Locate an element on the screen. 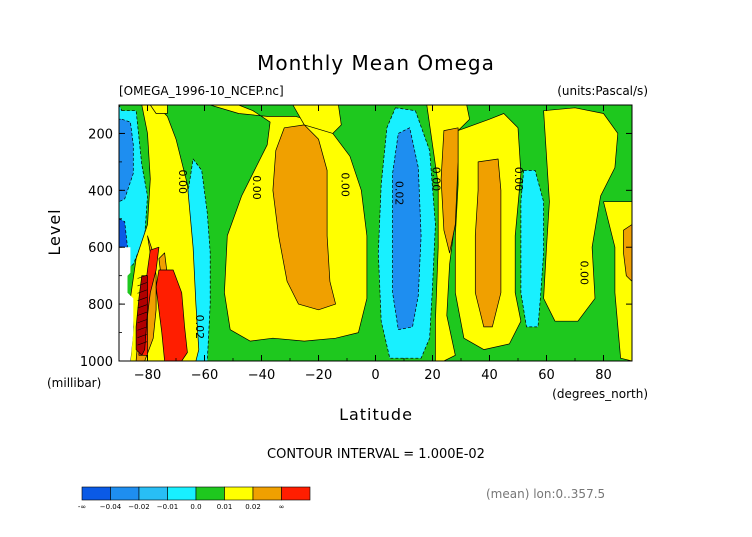 The height and width of the screenshot is (537, 752). y-tick-label: 1000 is located at coordinates (96, 362).